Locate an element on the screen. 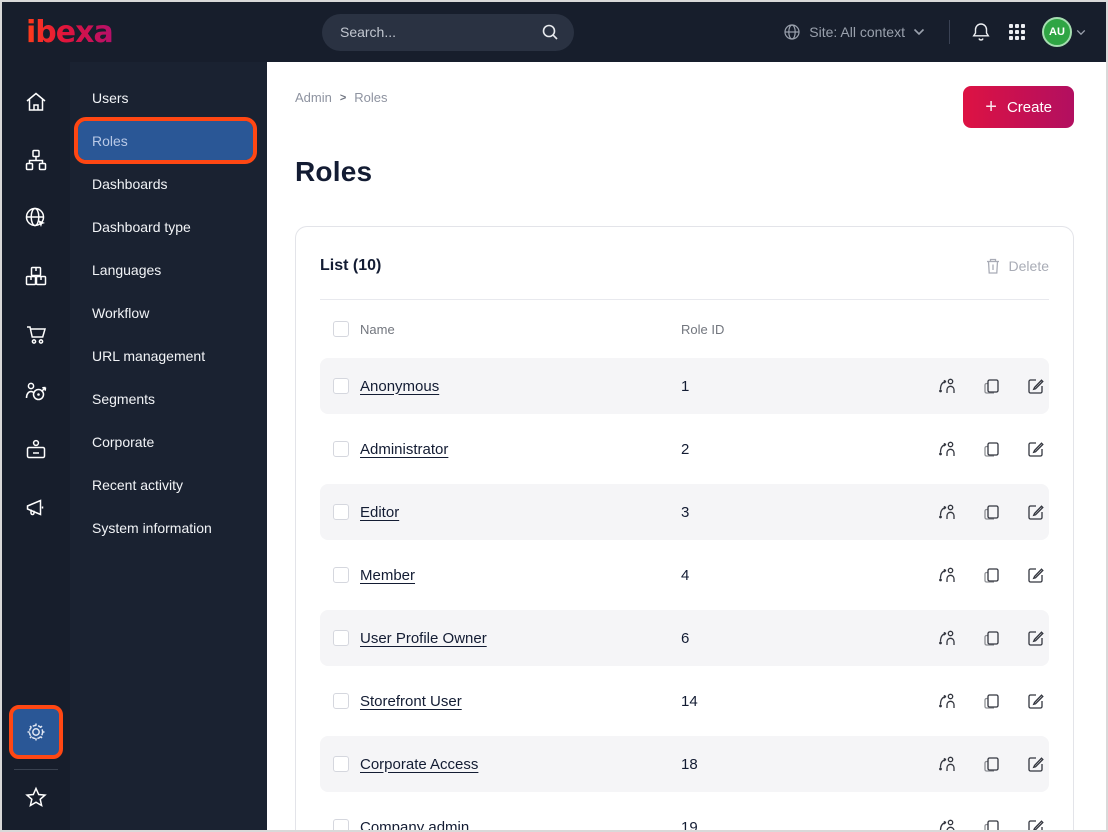  create-button: + Create is located at coordinates (1018, 107).